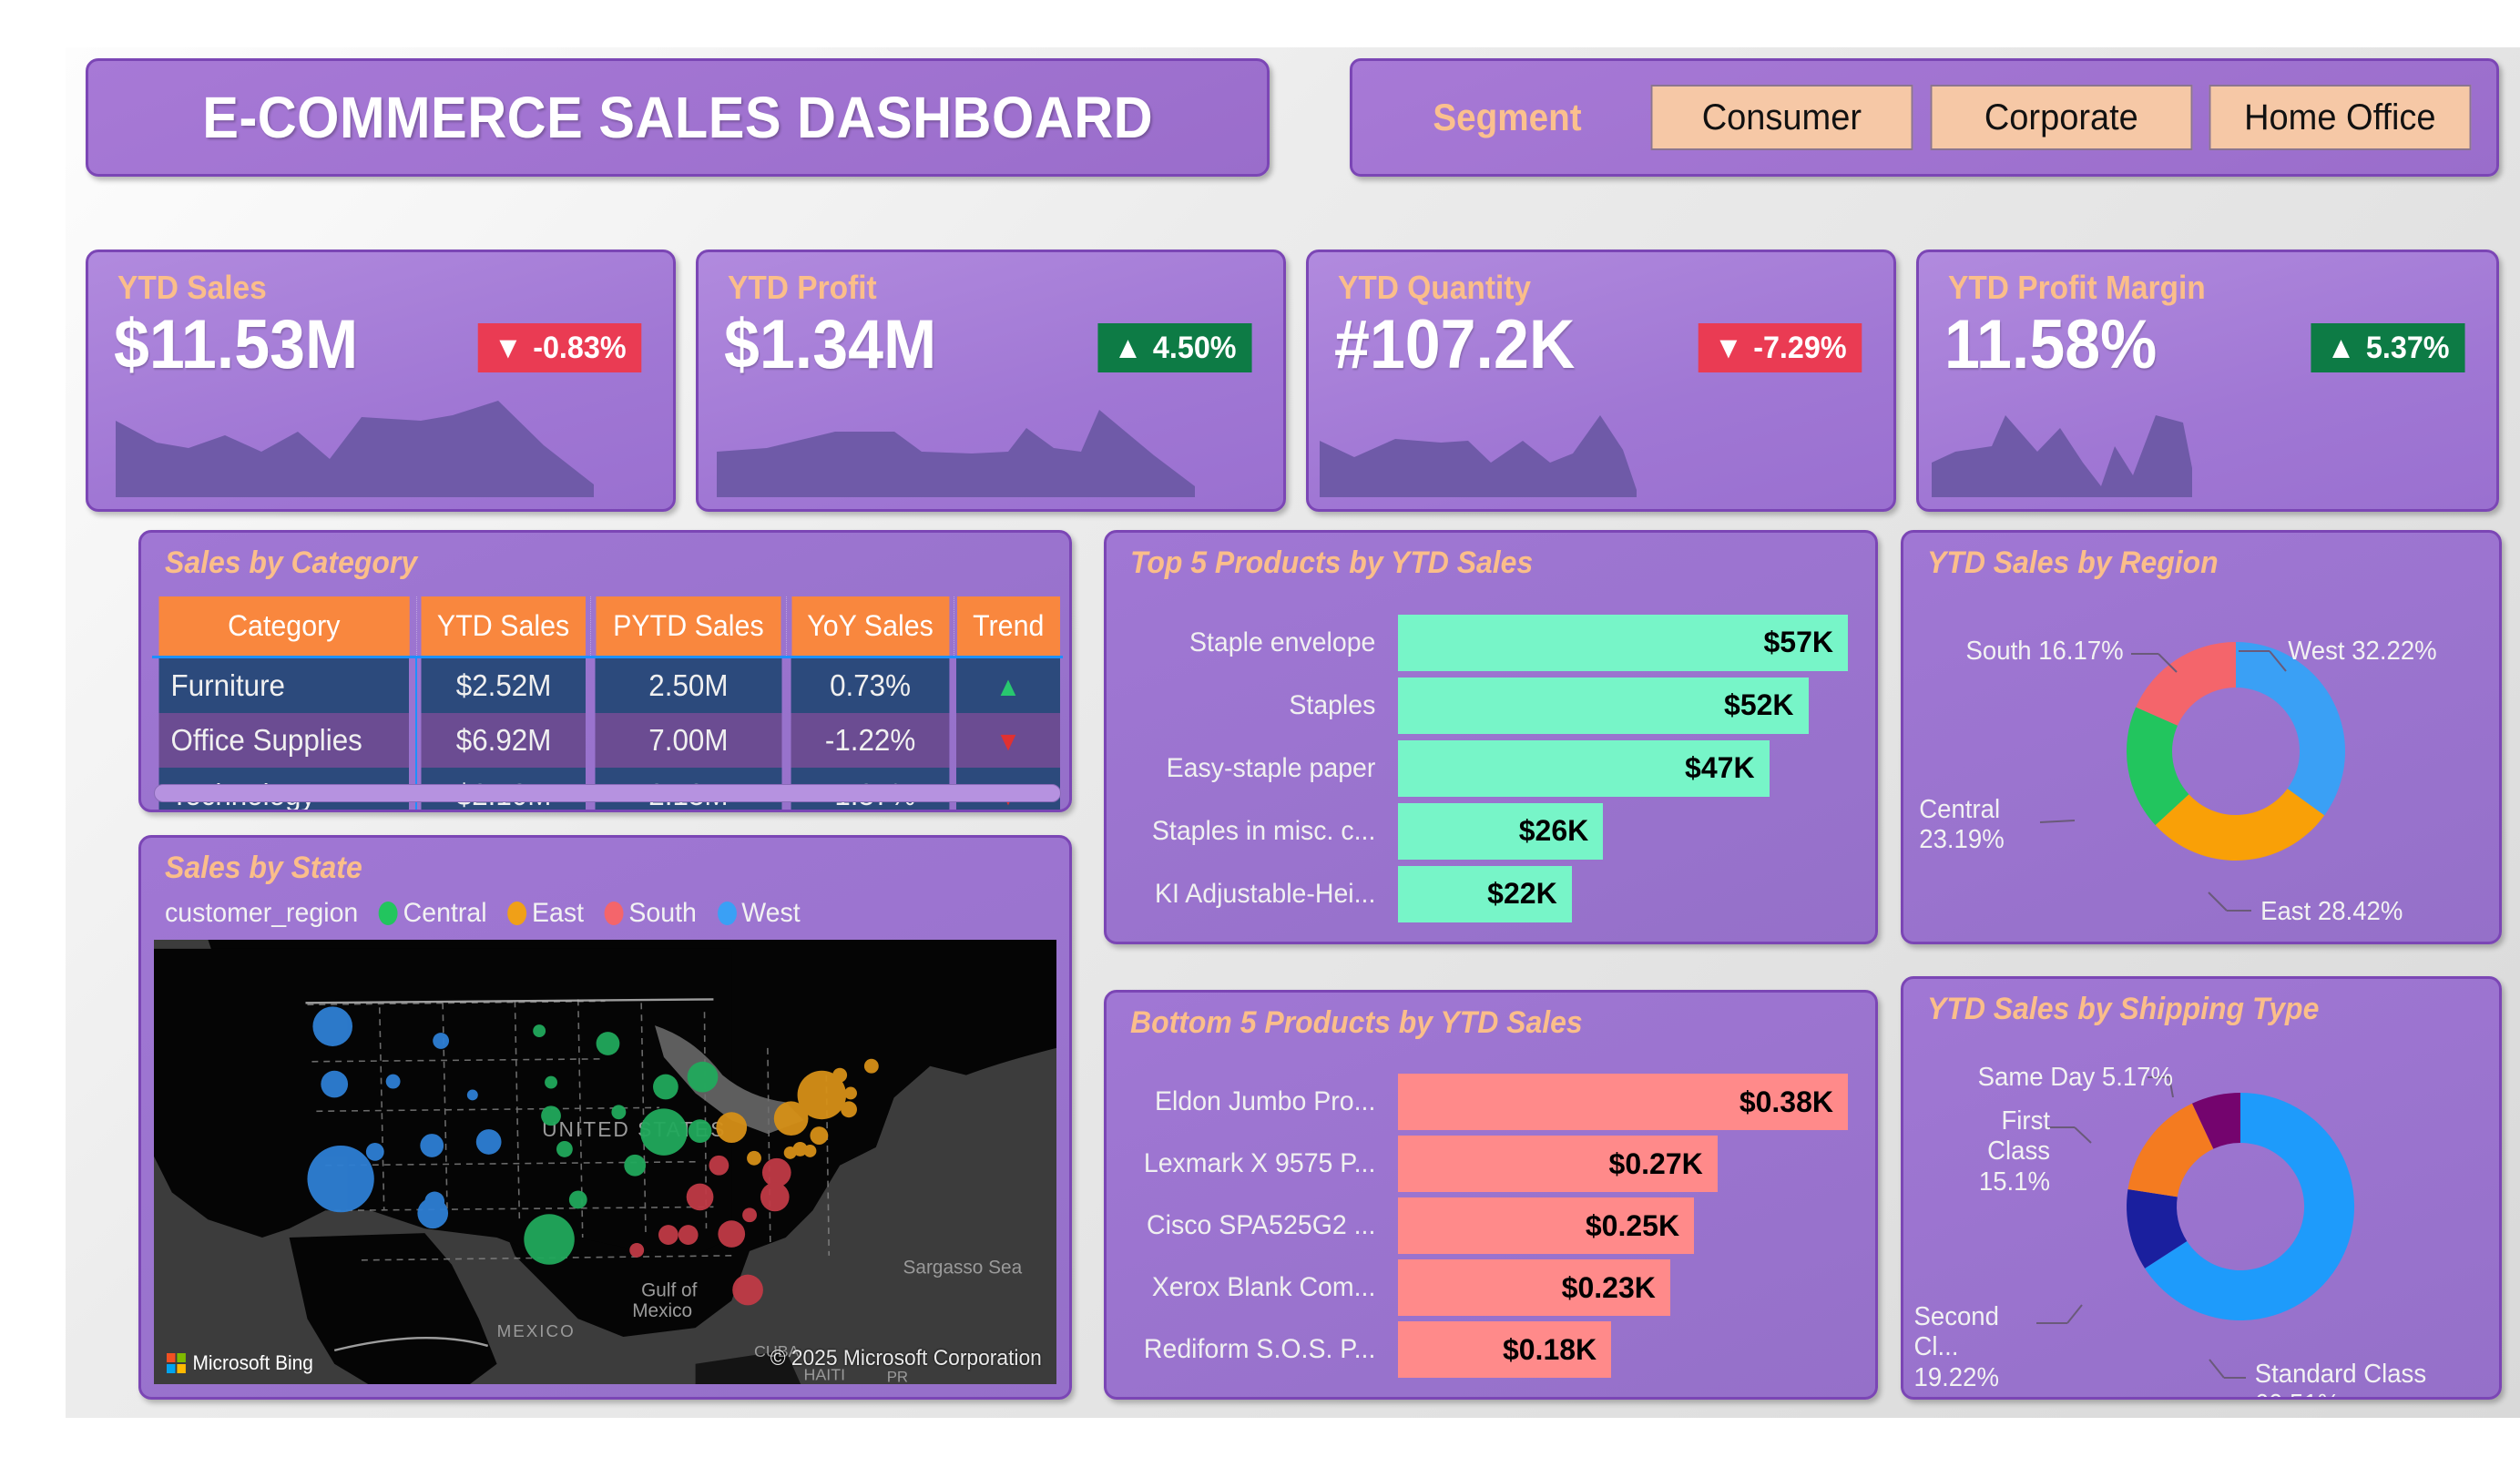 This screenshot has height=1457, width=2520. What do you see at coordinates (1455, 344) in the screenshot?
I see `kpi-value: #107.2K` at bounding box center [1455, 344].